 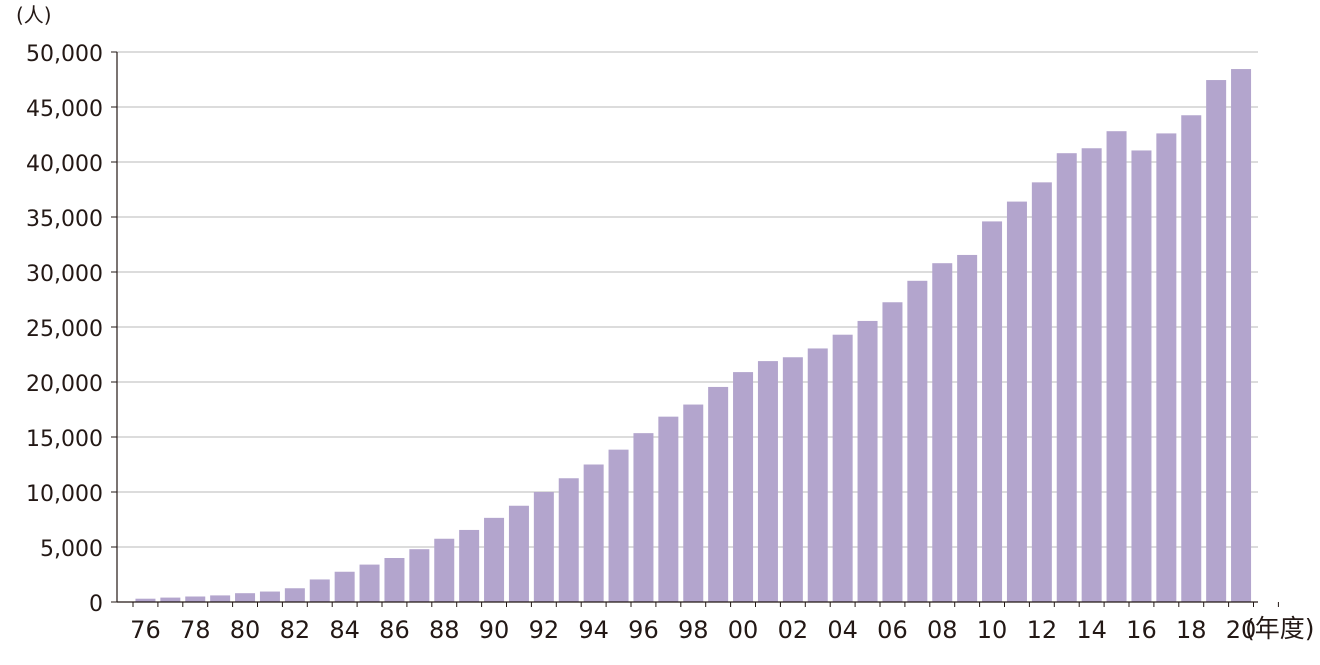 I want to click on x-tick-label: 00, so click(x=743, y=630).